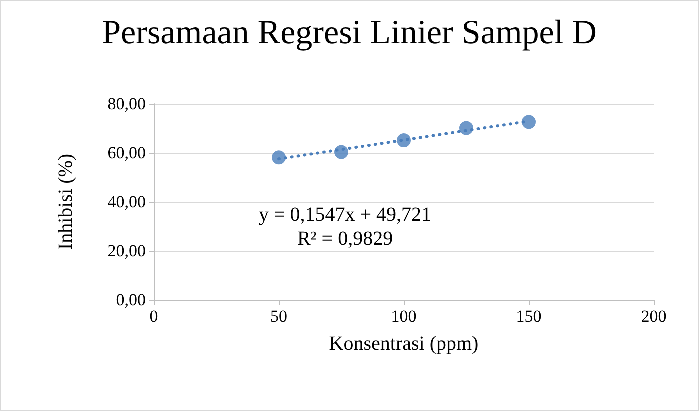 Image resolution: width=699 pixels, height=411 pixels. Describe the element at coordinates (154, 316) in the screenshot. I see `x-tick-label: 0` at that location.